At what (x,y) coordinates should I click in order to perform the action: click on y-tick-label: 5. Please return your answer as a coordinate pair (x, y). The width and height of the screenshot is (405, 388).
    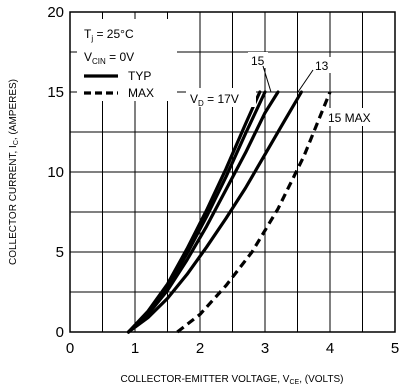
    Looking at the image, I should click on (60, 252).